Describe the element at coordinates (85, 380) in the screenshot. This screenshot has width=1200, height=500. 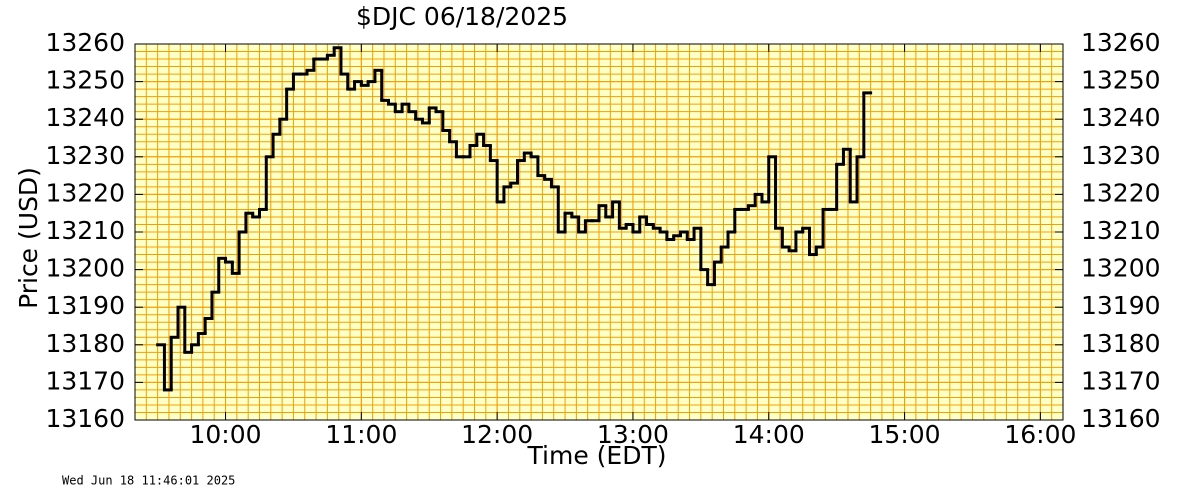
I see `y-tick-label: 13170` at that location.